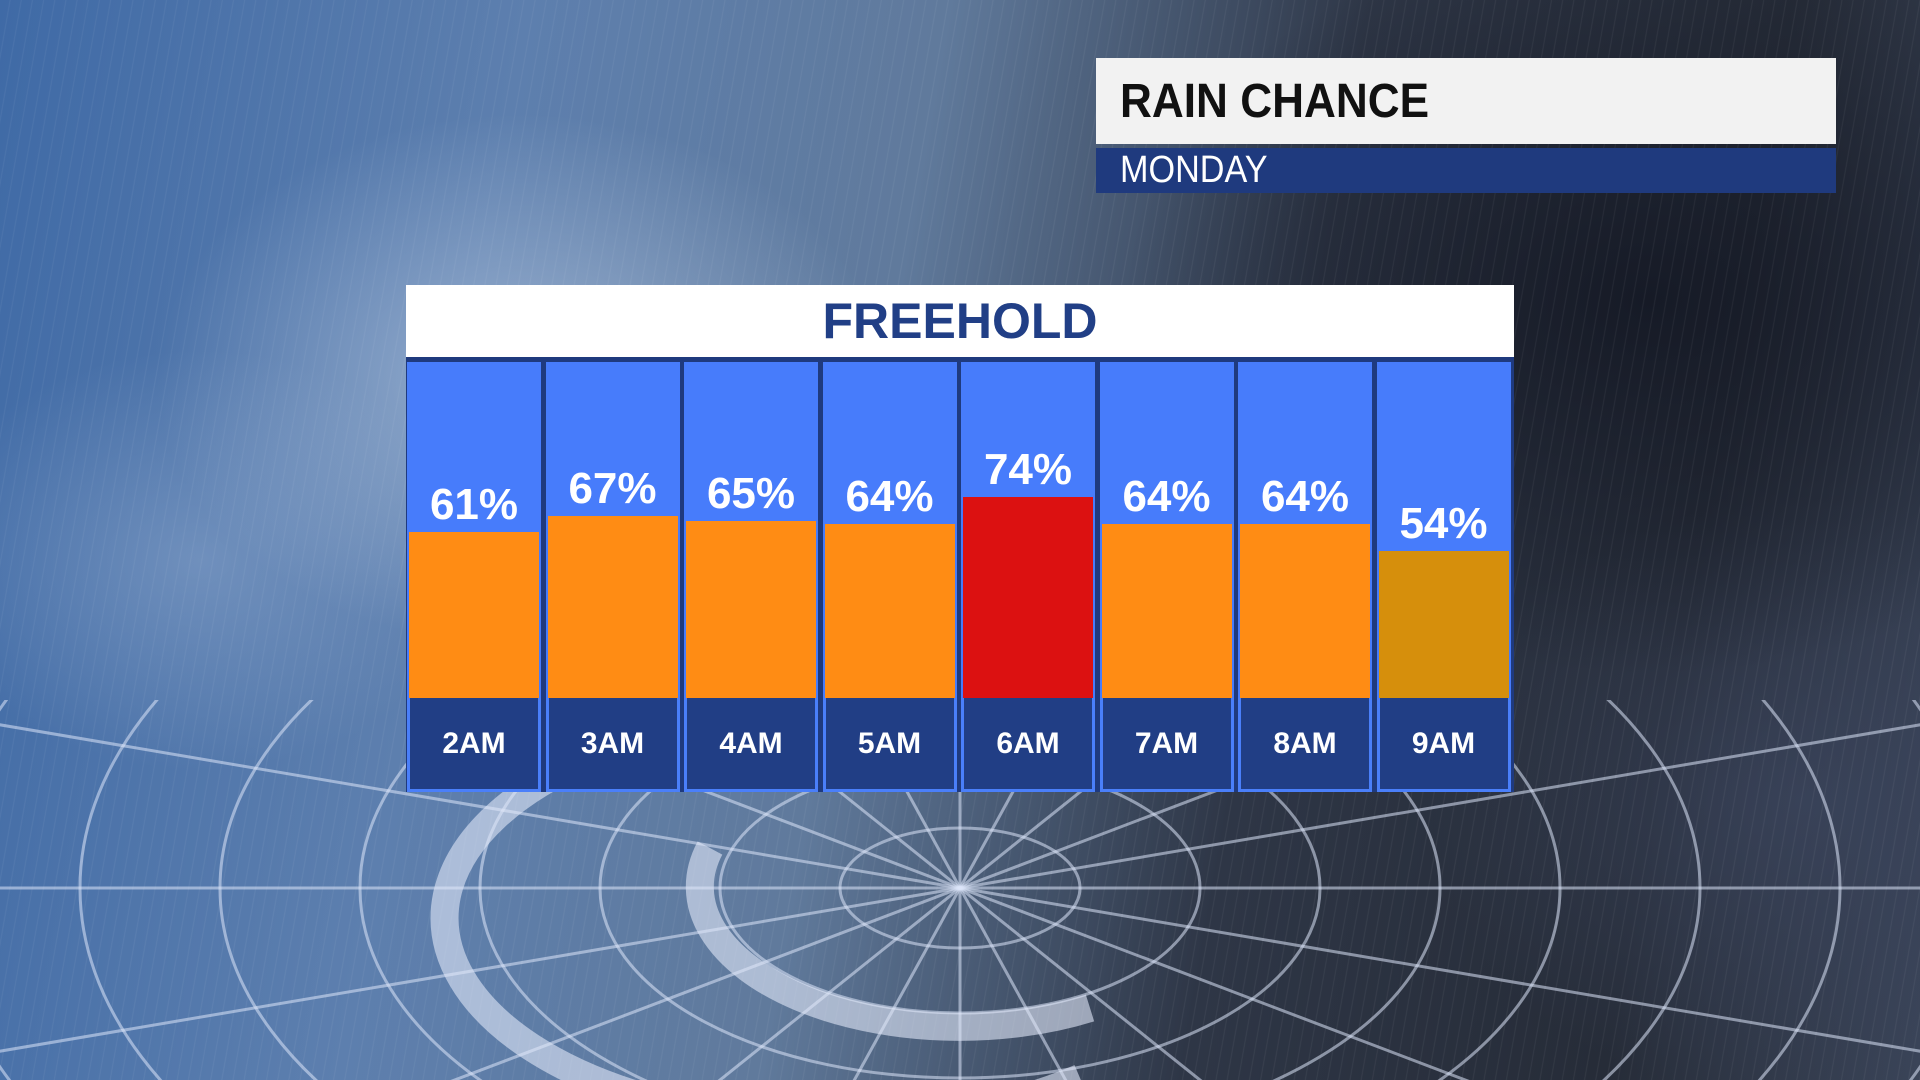  I want to click on chart-column: 67% 3AM, so click(612, 577).